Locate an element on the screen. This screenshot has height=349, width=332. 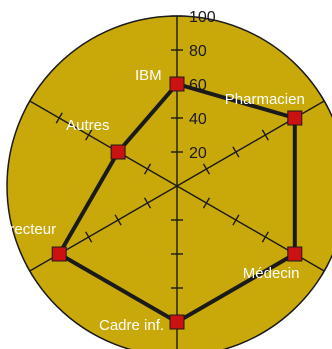
category-label: Cadre inf. is located at coordinates (131, 325).